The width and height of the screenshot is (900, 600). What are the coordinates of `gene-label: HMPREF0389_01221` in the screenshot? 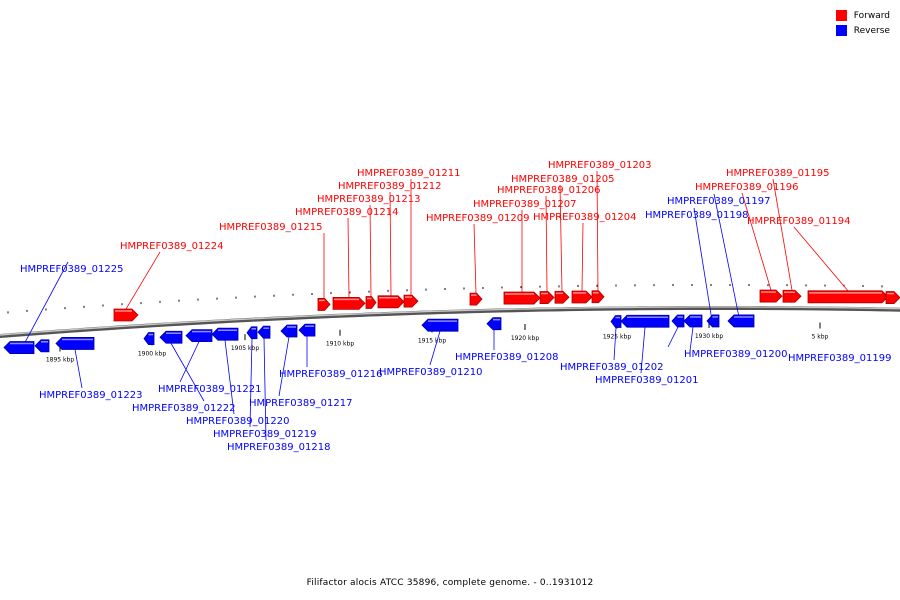 It's located at (209, 389).